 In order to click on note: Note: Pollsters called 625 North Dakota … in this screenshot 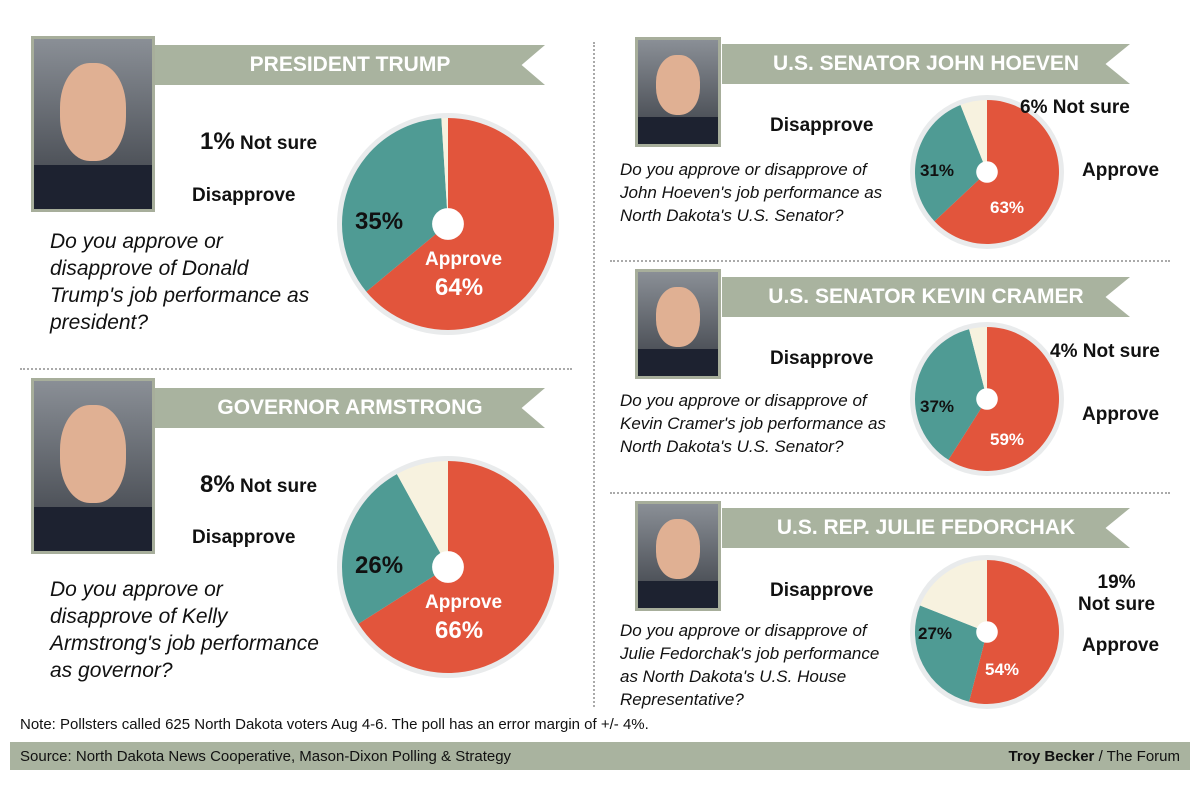, I will do `click(334, 724)`.